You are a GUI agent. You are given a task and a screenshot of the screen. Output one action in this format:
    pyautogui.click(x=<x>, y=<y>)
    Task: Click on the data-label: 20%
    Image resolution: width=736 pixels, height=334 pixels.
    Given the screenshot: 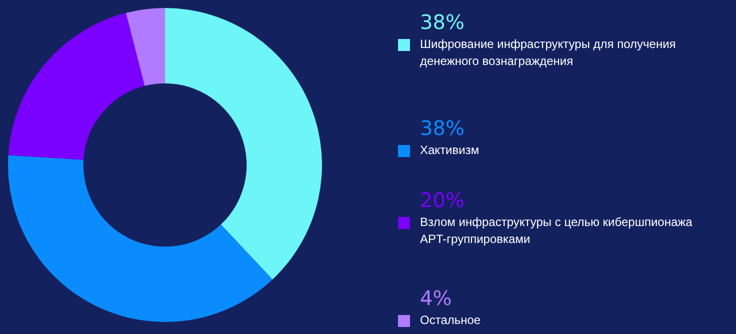 What is the action you would take?
    pyautogui.click(x=443, y=200)
    